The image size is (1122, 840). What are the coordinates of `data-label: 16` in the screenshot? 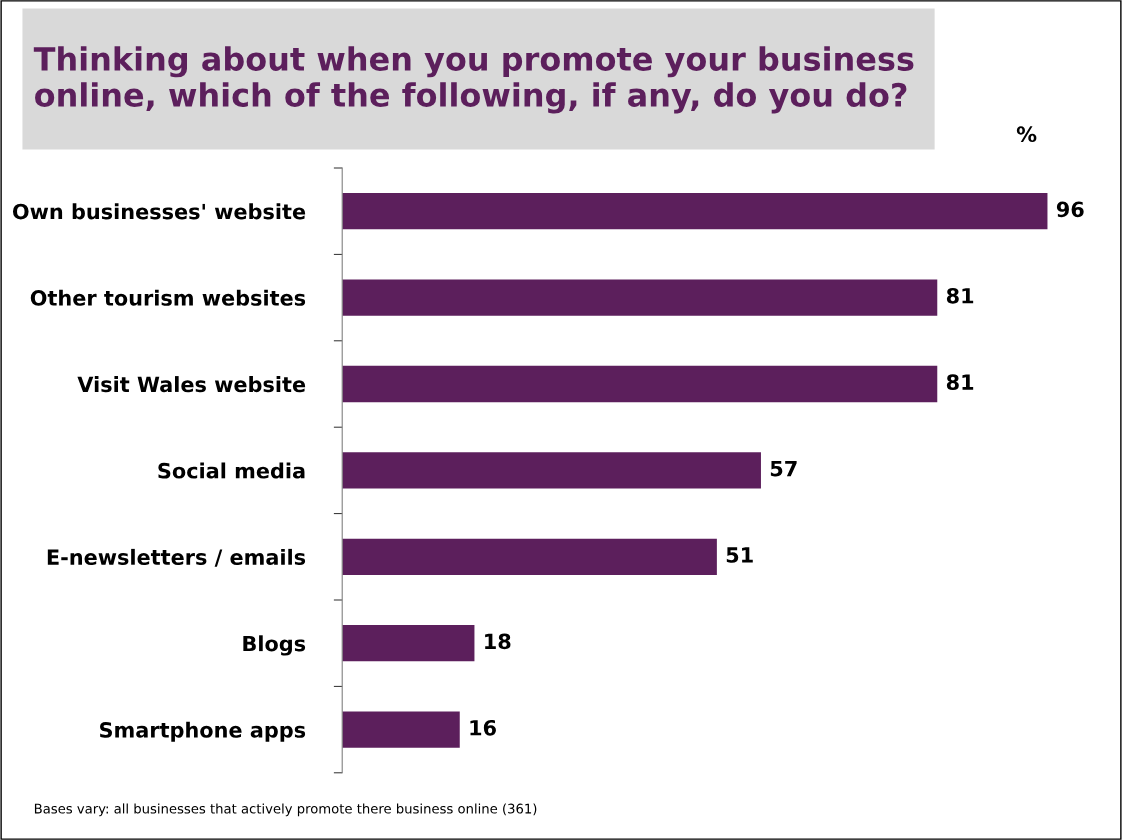 It's located at (483, 727).